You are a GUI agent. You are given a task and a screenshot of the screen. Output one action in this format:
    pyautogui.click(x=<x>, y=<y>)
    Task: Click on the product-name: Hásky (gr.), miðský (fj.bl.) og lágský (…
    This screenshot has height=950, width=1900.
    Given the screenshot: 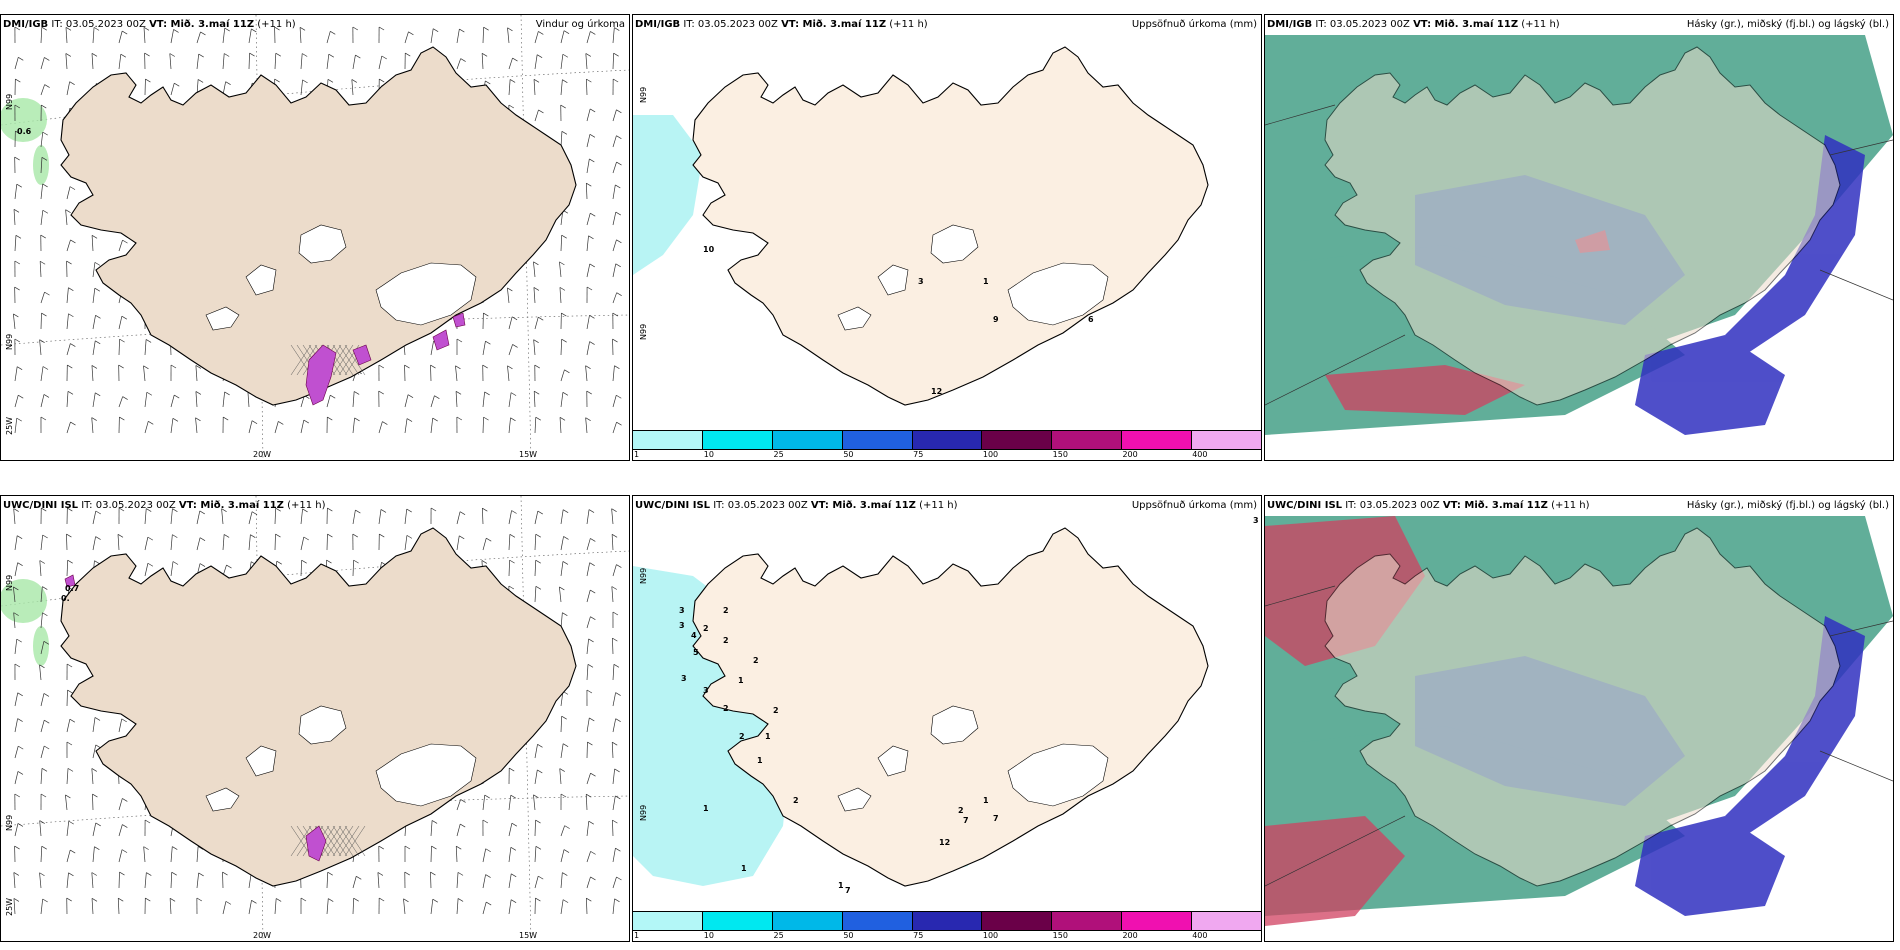 What is the action you would take?
    pyautogui.click(x=1787, y=505)
    